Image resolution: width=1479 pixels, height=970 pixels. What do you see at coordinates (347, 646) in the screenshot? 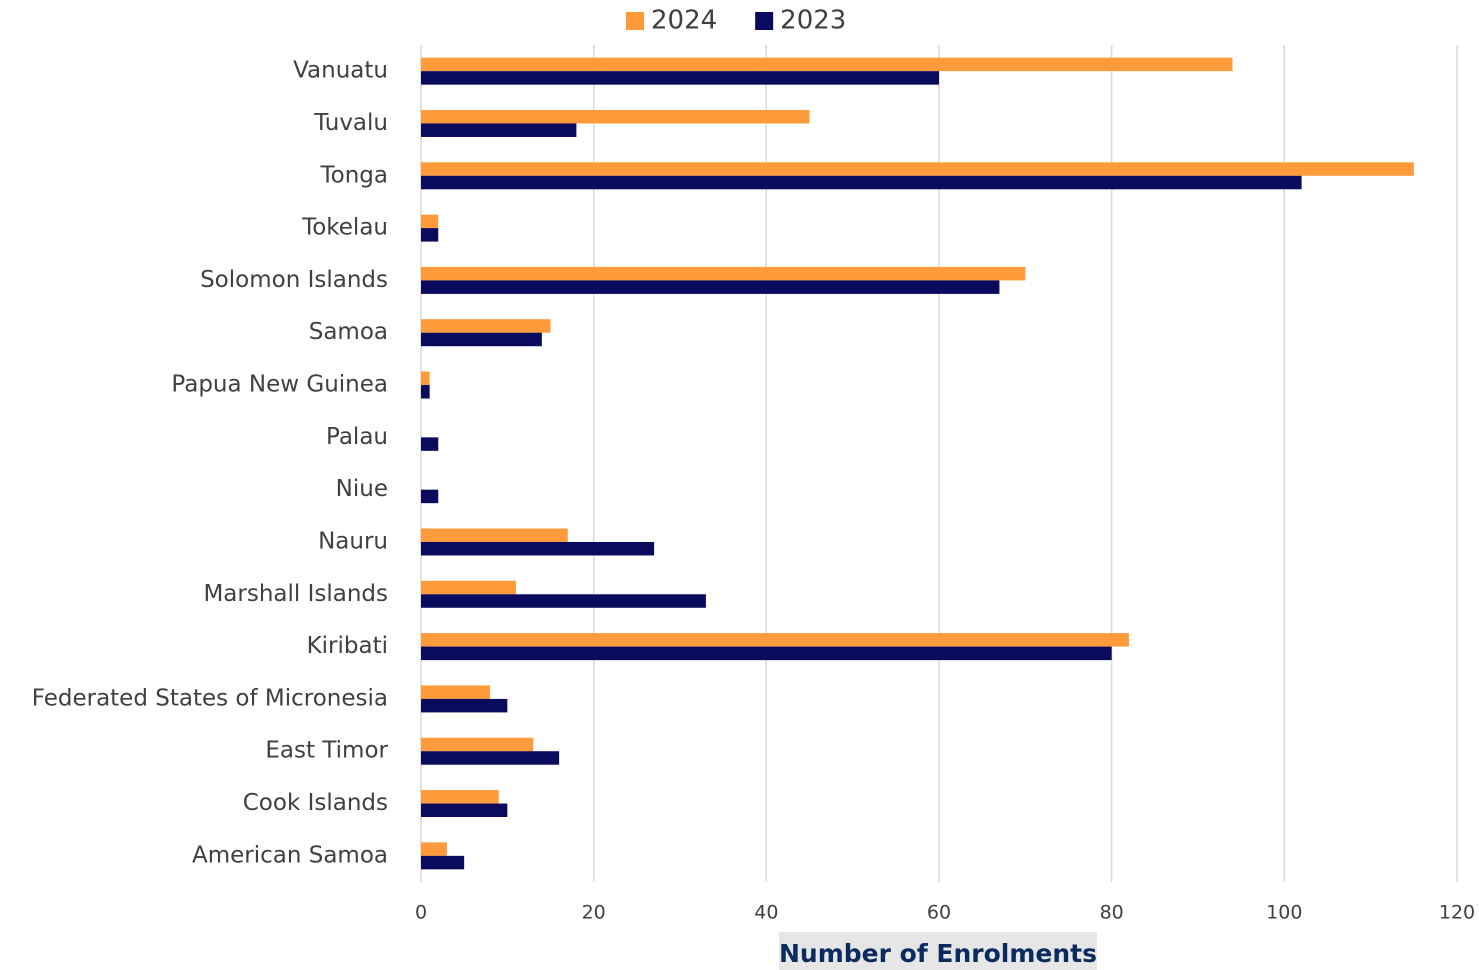
I see `y-tick-label: Kiribati` at bounding box center [347, 646].